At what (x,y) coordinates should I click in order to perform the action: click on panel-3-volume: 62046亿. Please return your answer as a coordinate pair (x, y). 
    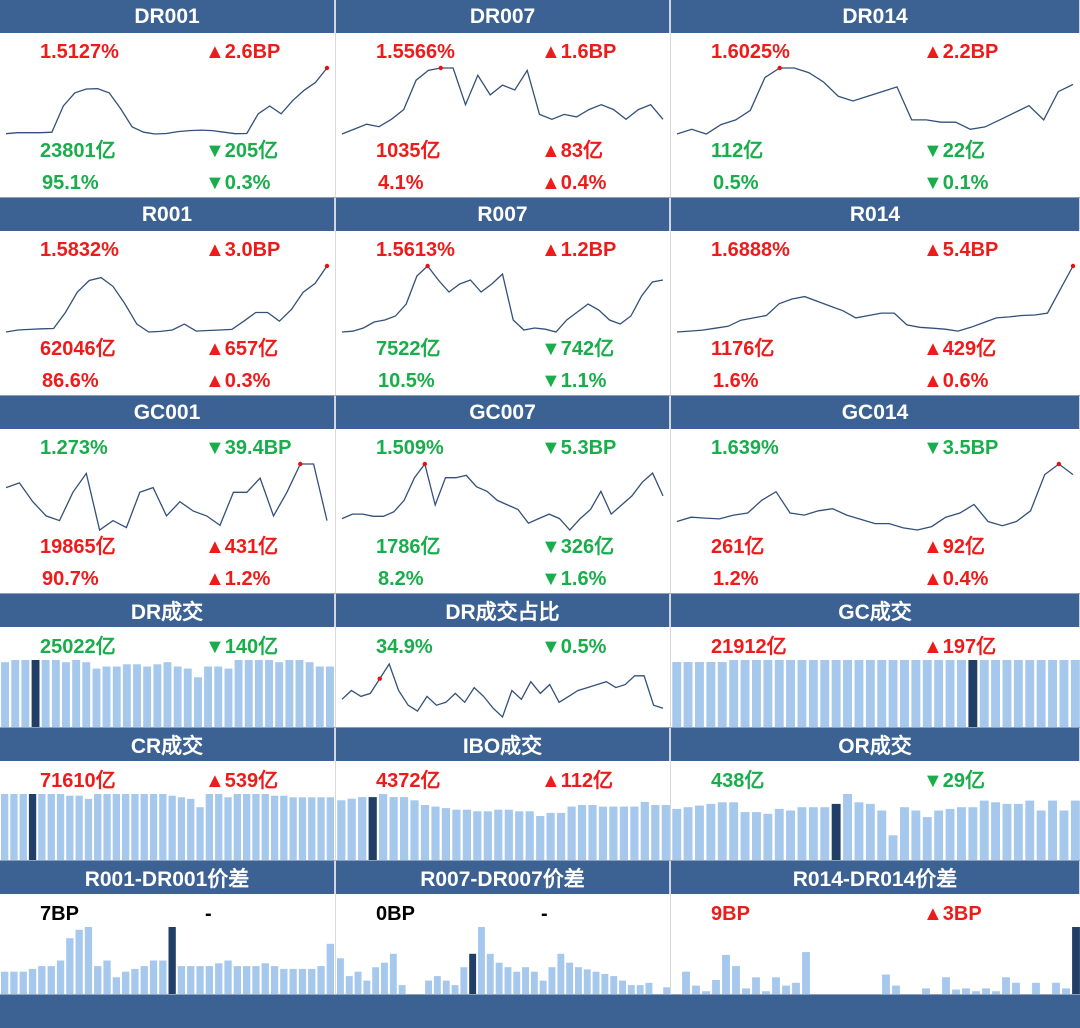
    Looking at the image, I should click on (78, 349).